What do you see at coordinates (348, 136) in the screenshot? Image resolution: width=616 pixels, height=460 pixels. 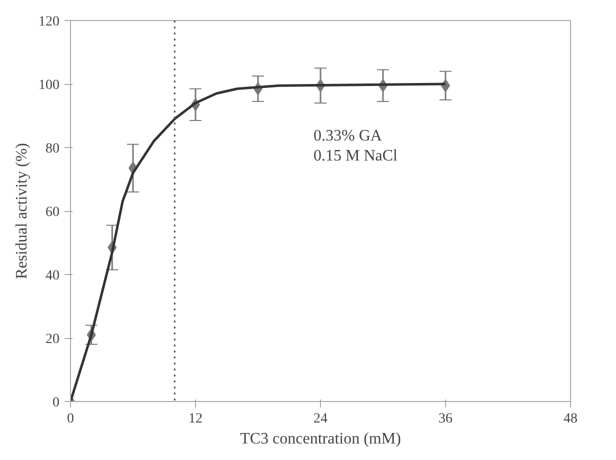 I see `annotation: 0.33% GA` at bounding box center [348, 136].